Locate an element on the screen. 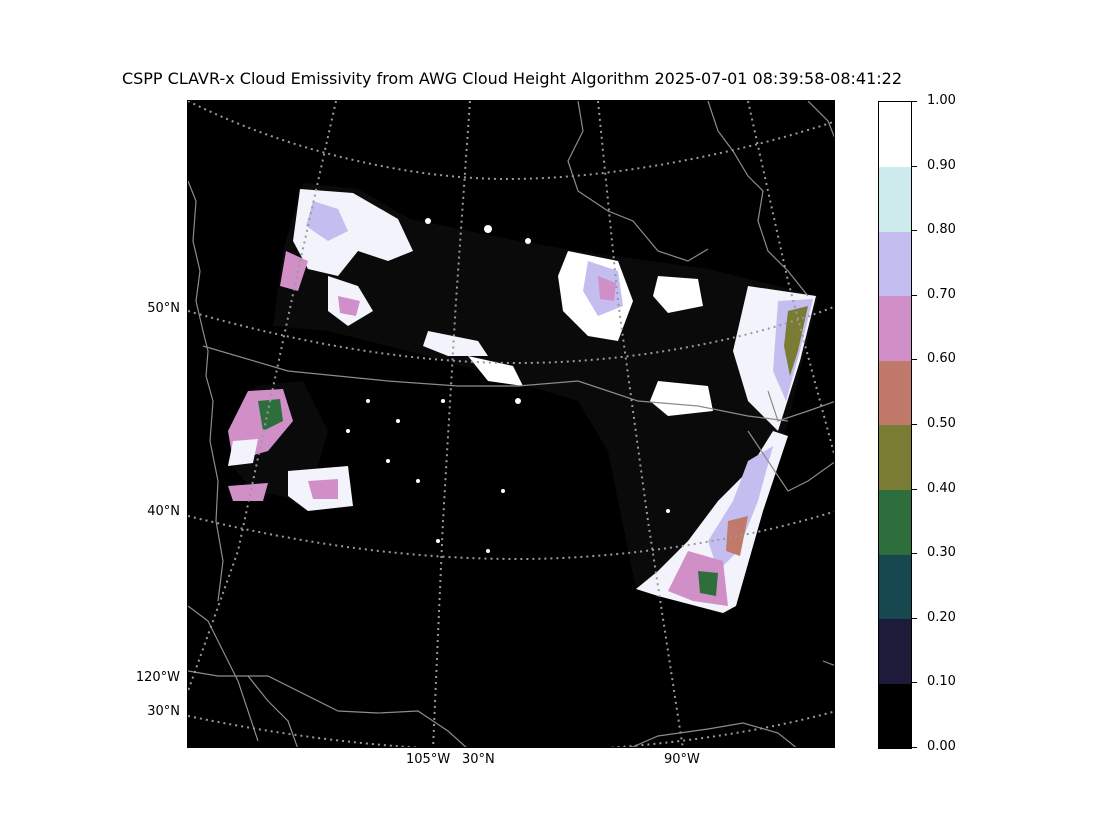  lat-label-50n: 50°N is located at coordinates (163, 308).